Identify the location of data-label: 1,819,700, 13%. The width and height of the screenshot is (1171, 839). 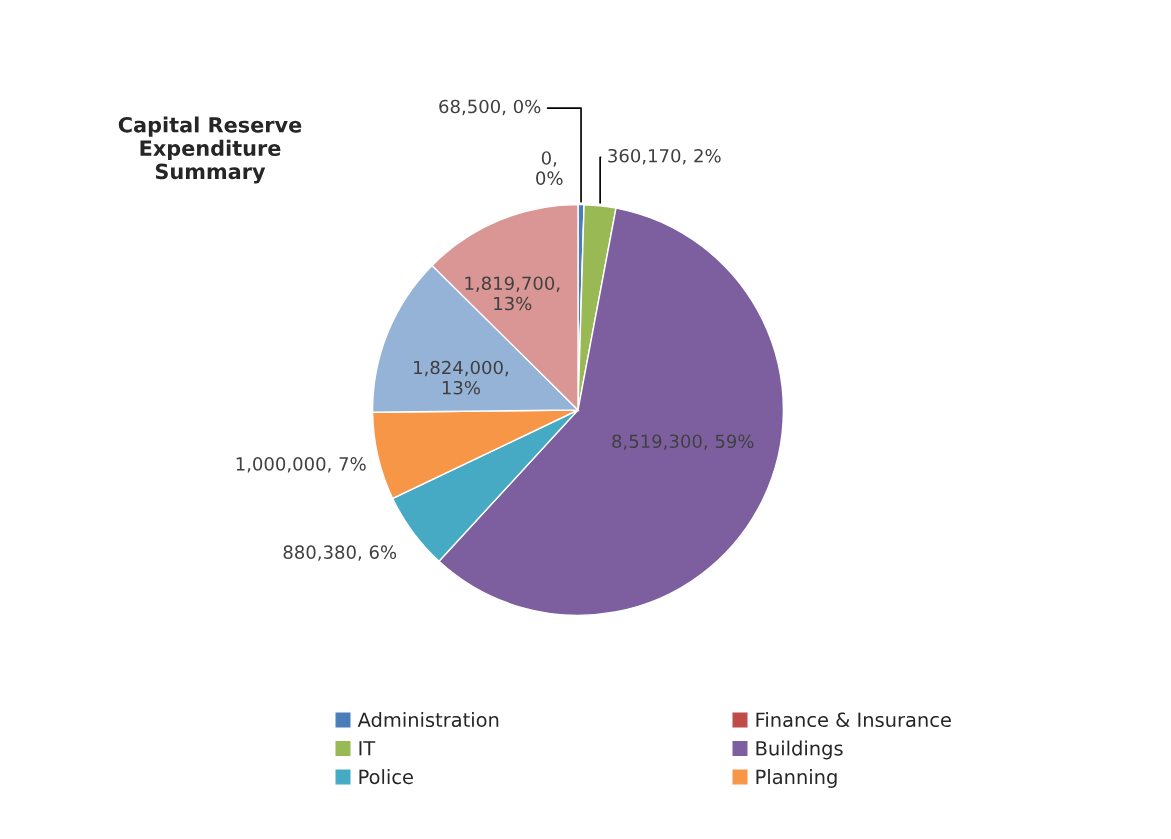
(512, 293).